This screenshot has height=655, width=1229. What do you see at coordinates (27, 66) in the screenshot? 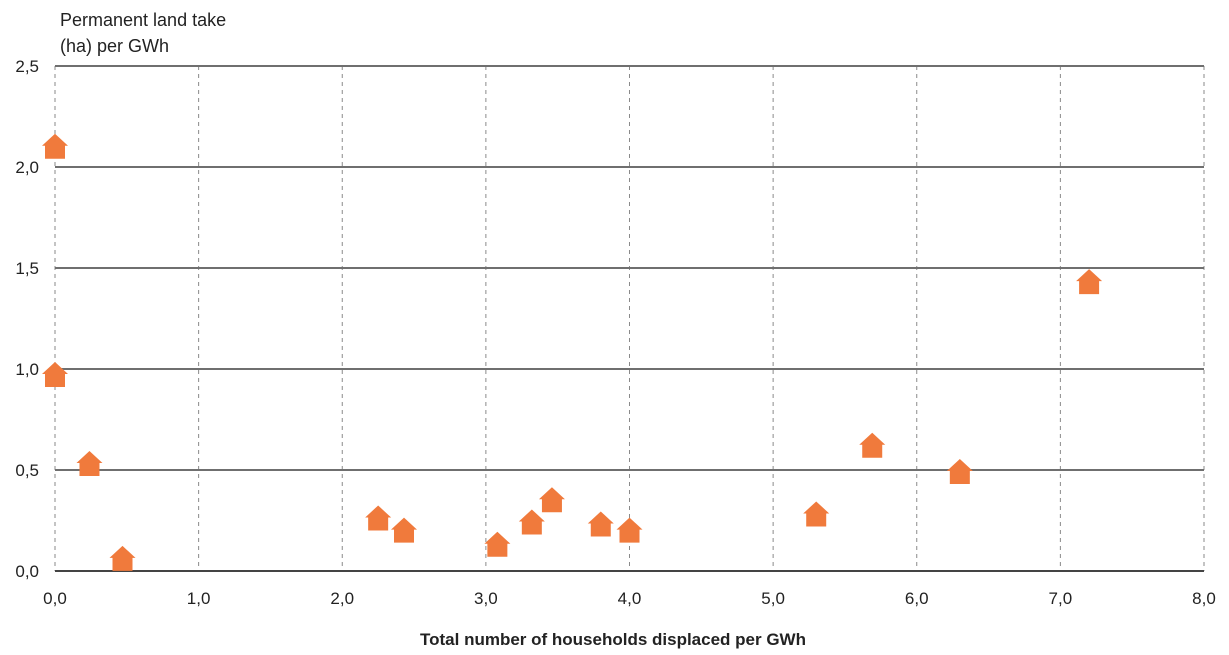
I see `y-tick-label: 2,5` at bounding box center [27, 66].